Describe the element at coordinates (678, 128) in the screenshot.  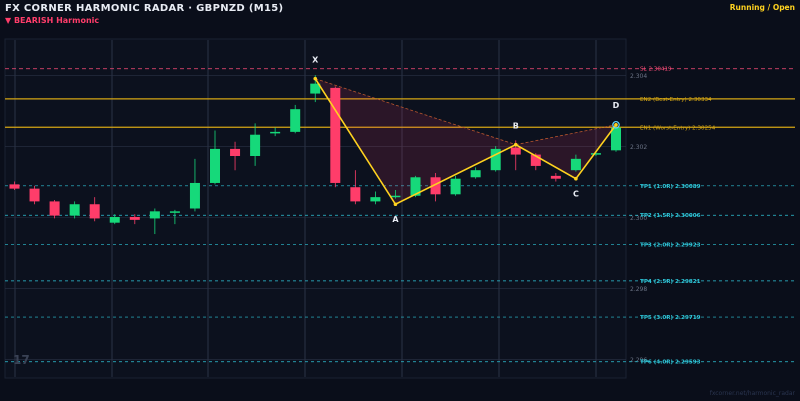
I see `level-label-entry: EN1 (Worst-Entry) 2.30254` at that location.